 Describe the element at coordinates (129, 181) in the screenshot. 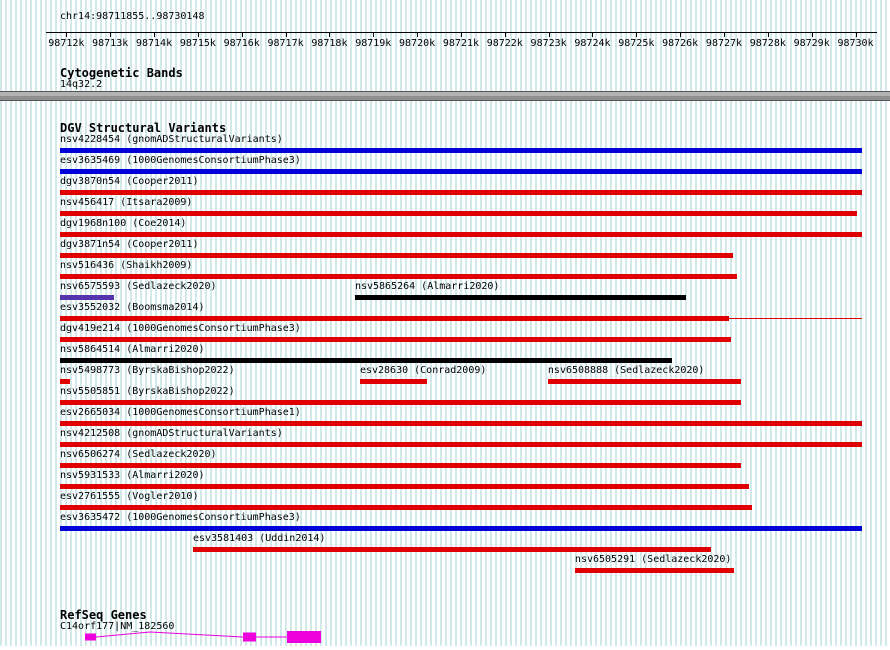

I see `variant-label: dgv3870n54 (Cooper2011)` at that location.